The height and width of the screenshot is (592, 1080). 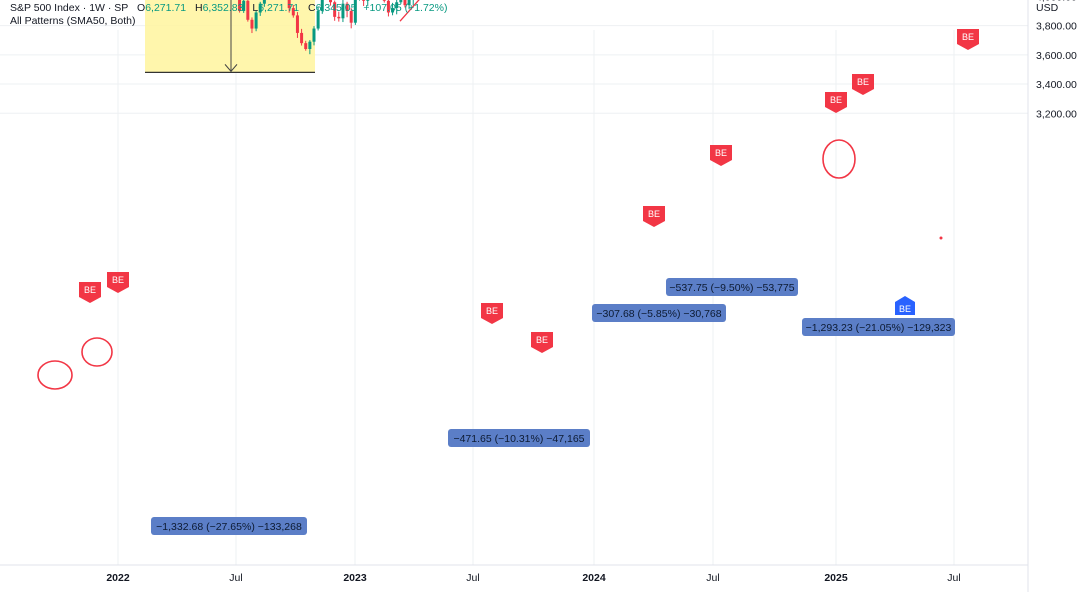 What do you see at coordinates (73, 21) in the screenshot?
I see `indicator-label: All Patterns (SMA50, Both)` at bounding box center [73, 21].